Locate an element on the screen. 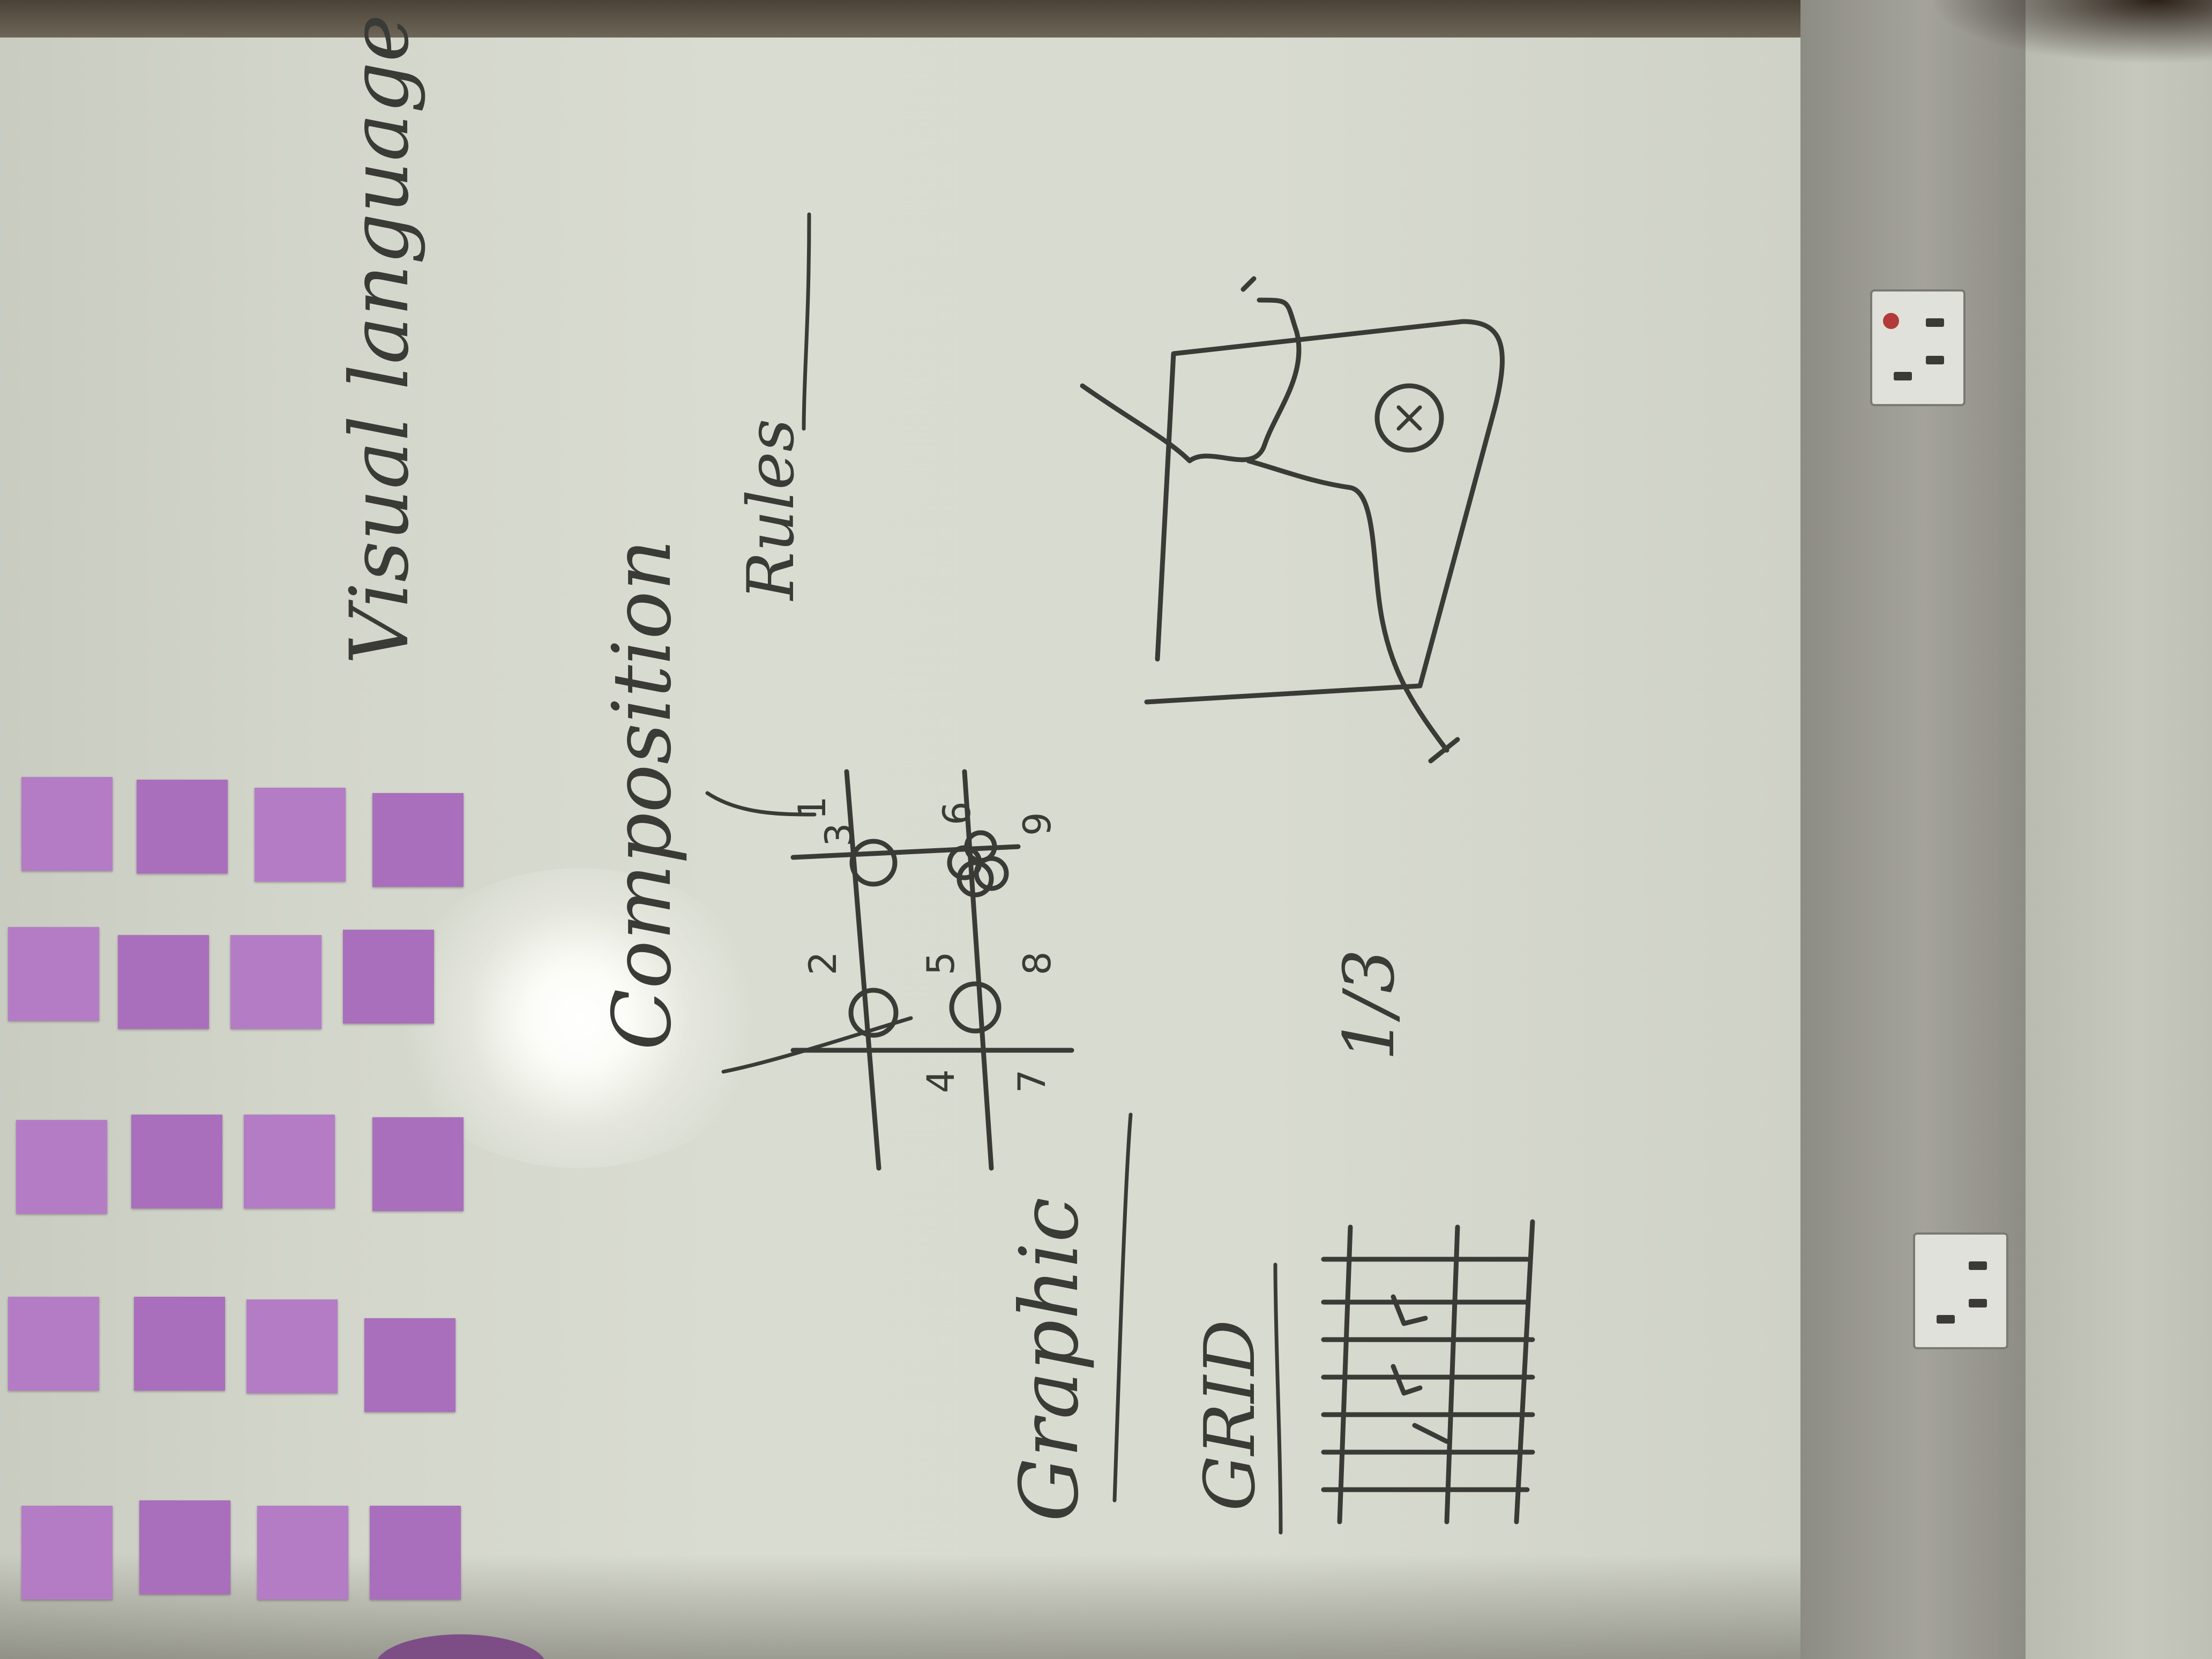 The width and height of the screenshot is (2212, 1659). heading-thirds: 1/3 is located at coordinates (1369, 1005).